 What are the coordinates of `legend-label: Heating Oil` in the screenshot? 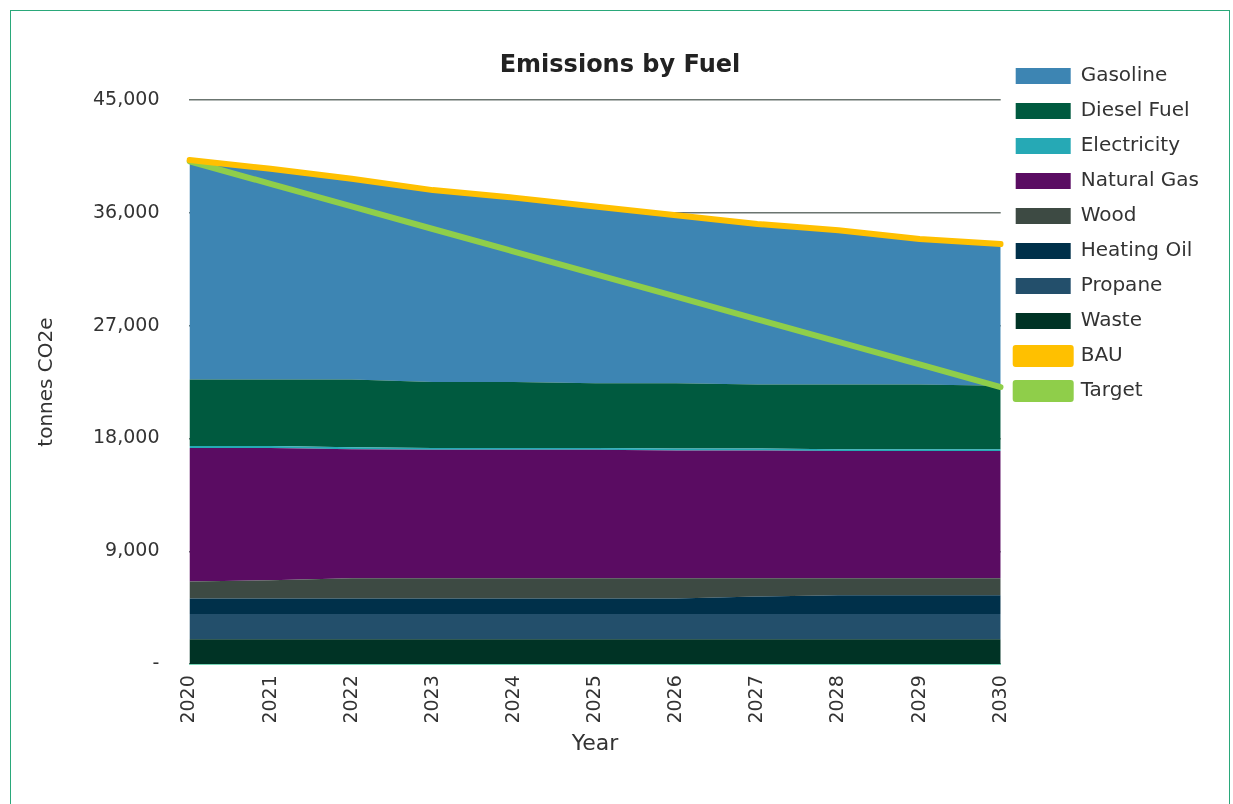 It's located at (1136, 249).